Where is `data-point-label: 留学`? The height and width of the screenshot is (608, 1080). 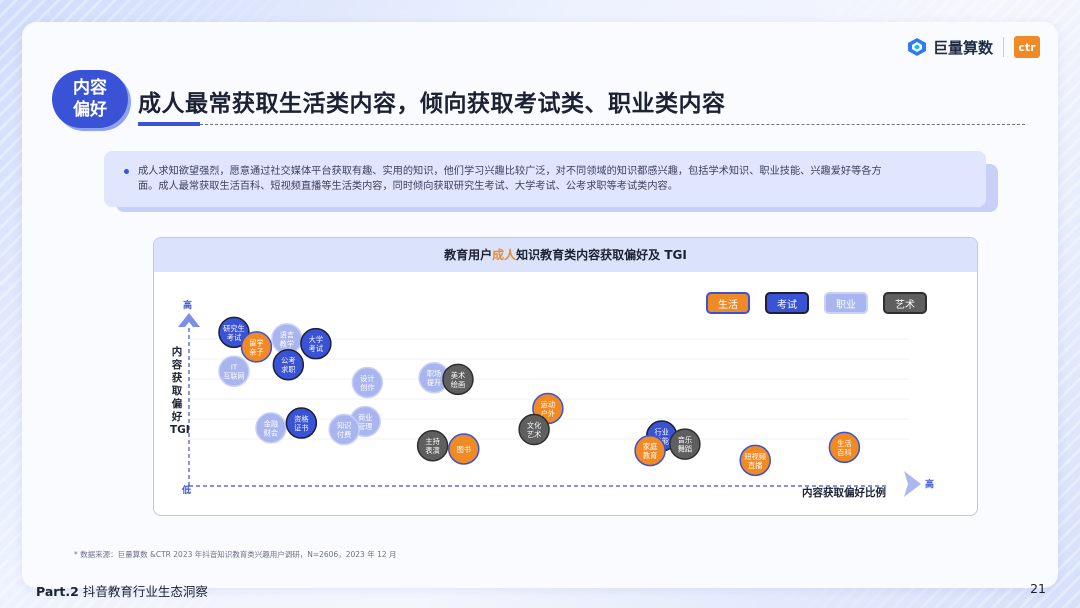 data-point-label: 留学 is located at coordinates (256, 342).